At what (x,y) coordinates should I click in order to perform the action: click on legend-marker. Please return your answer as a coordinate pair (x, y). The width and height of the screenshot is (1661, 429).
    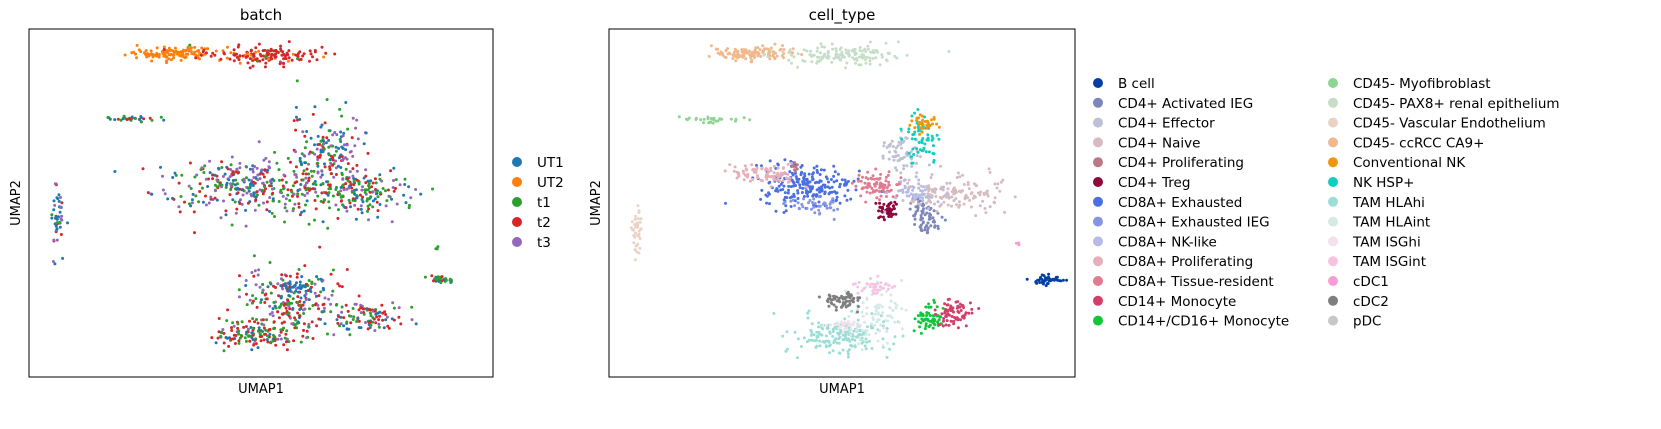
    Looking at the image, I should click on (1333, 300).